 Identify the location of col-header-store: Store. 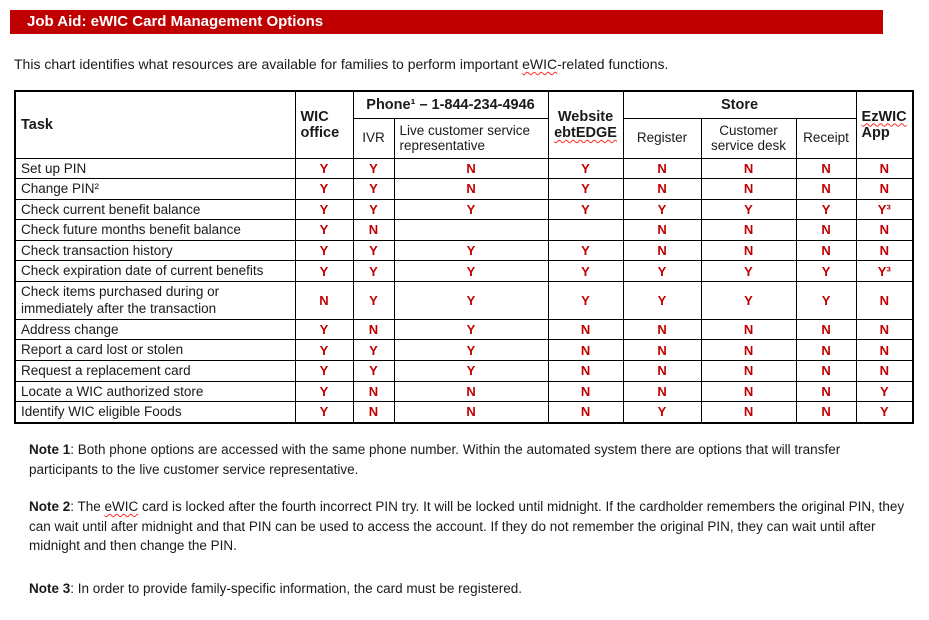
(739, 104).